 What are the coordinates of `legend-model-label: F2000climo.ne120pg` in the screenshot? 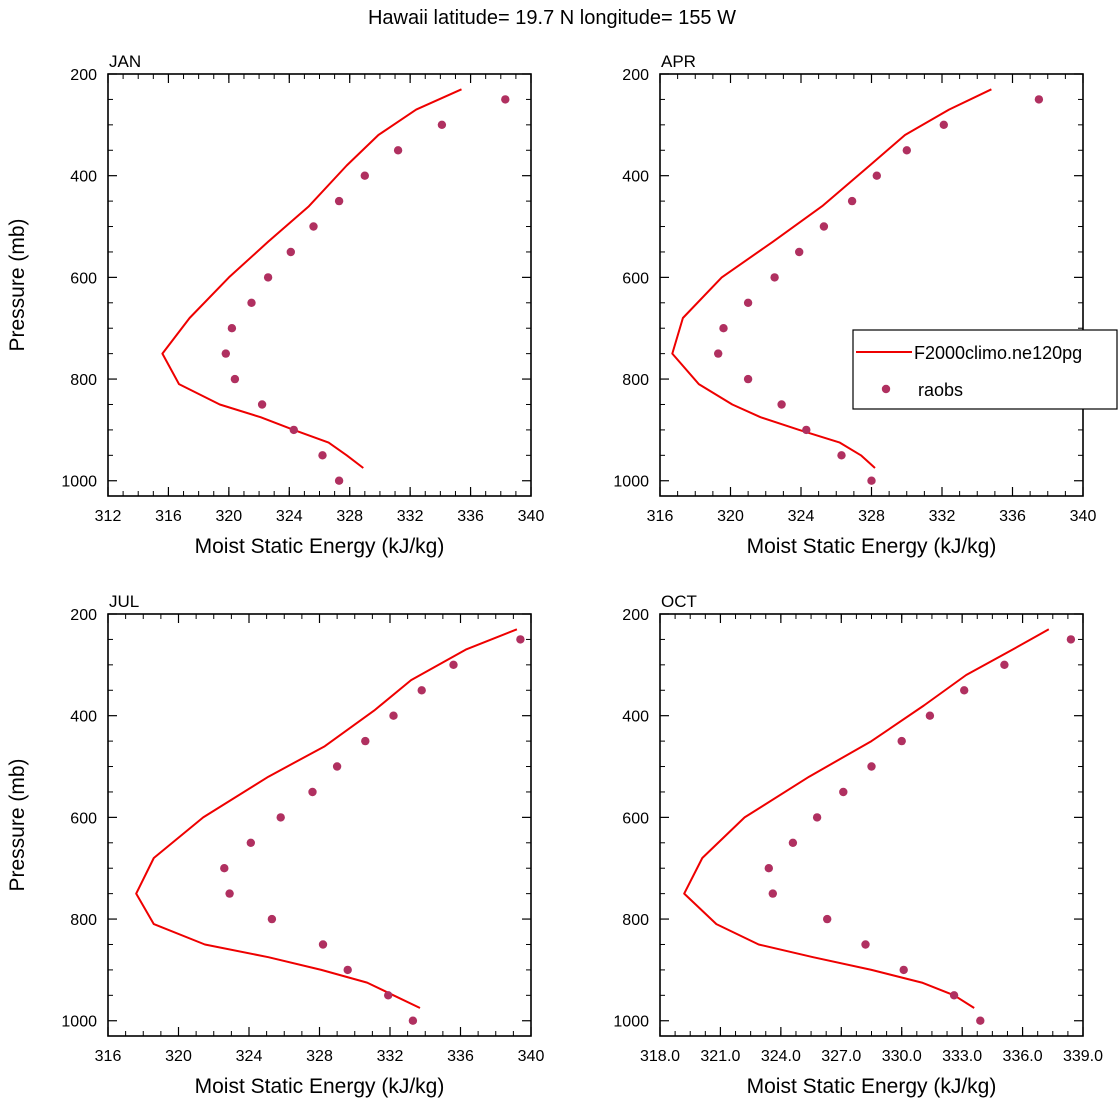 It's located at (998, 353).